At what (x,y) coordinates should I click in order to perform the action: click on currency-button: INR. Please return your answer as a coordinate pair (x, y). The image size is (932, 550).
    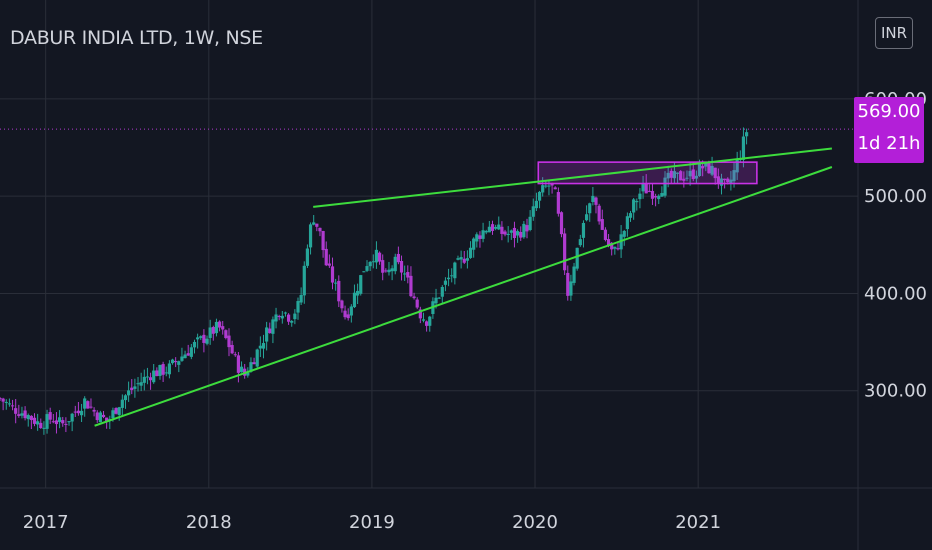
    Looking at the image, I should click on (894, 33).